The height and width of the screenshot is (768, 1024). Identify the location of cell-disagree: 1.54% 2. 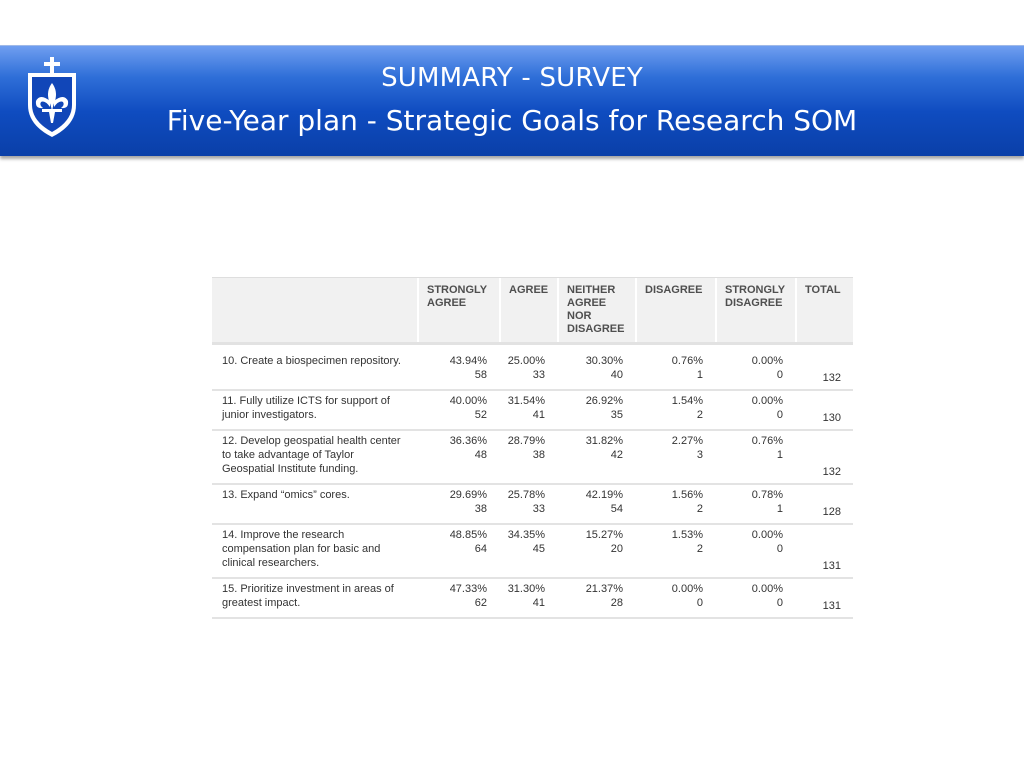
(675, 410).